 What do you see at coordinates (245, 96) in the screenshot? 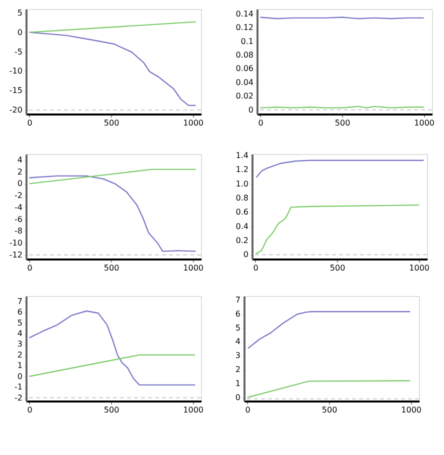
I see `y-tick-label: 0.02` at bounding box center [245, 96].